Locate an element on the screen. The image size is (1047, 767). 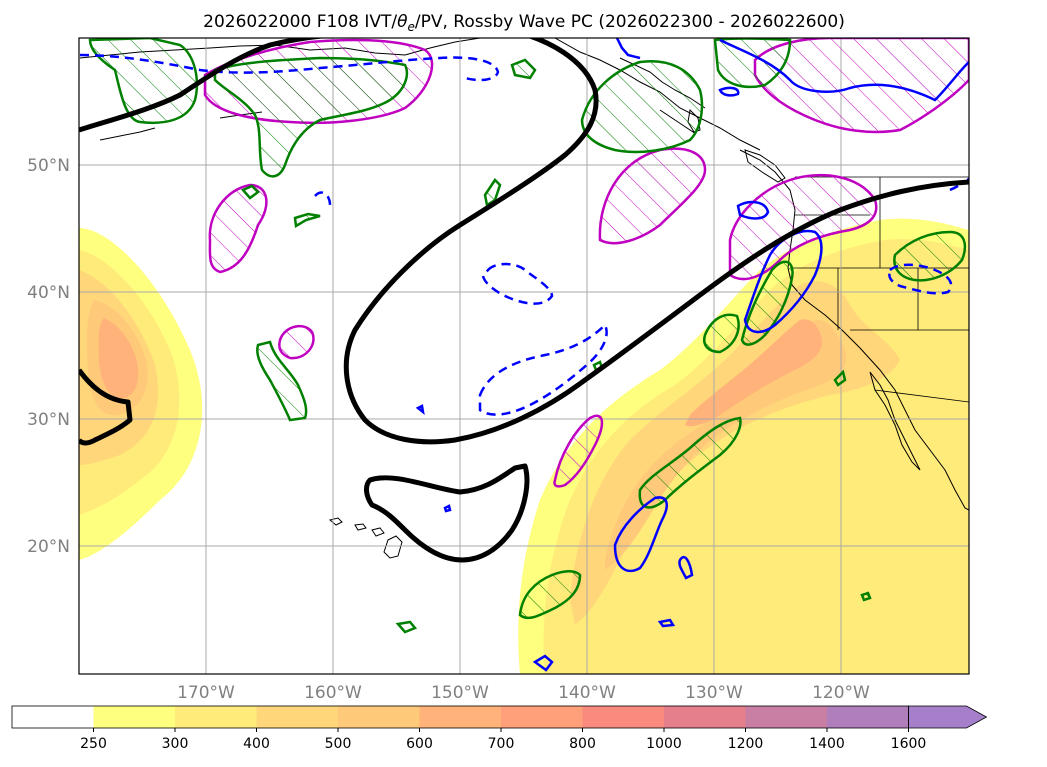
lat-label-30: 30°N is located at coordinates (48, 420).